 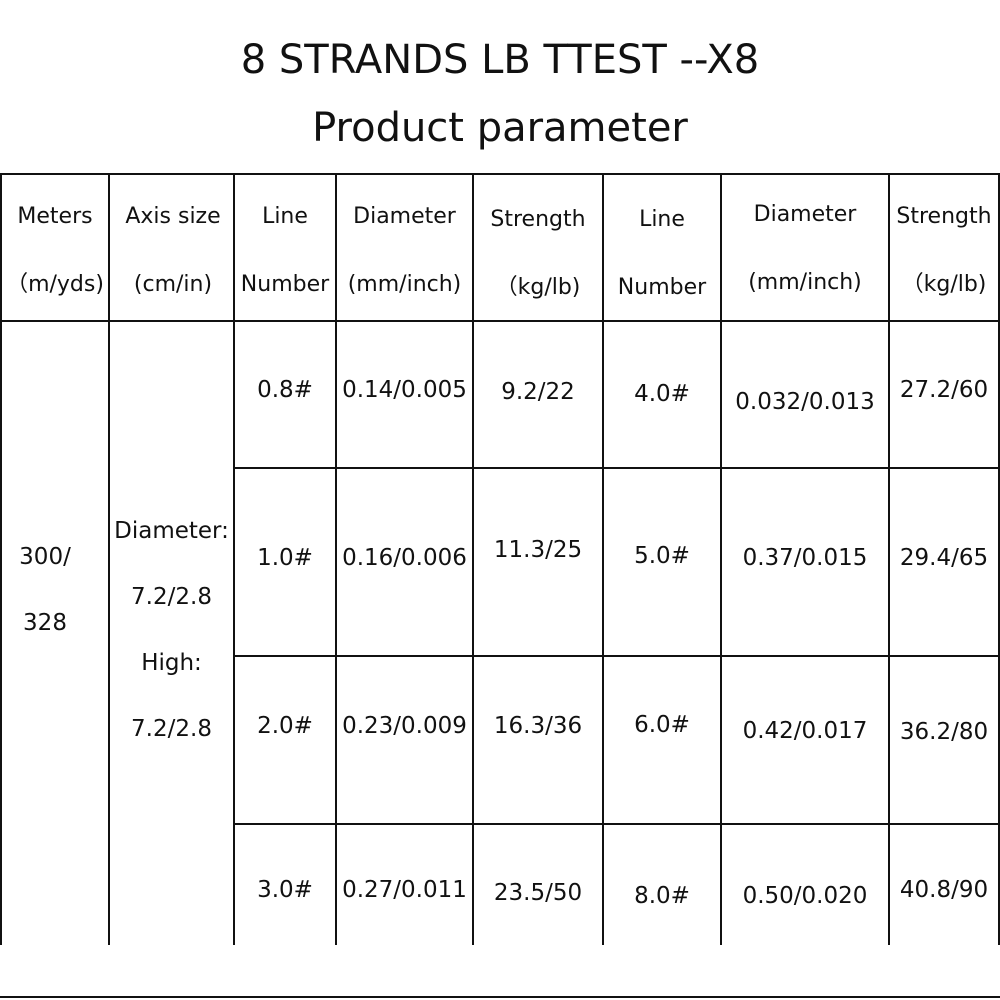 I want to click on cell-diameter: 0.032/0.013, so click(x=805, y=402).